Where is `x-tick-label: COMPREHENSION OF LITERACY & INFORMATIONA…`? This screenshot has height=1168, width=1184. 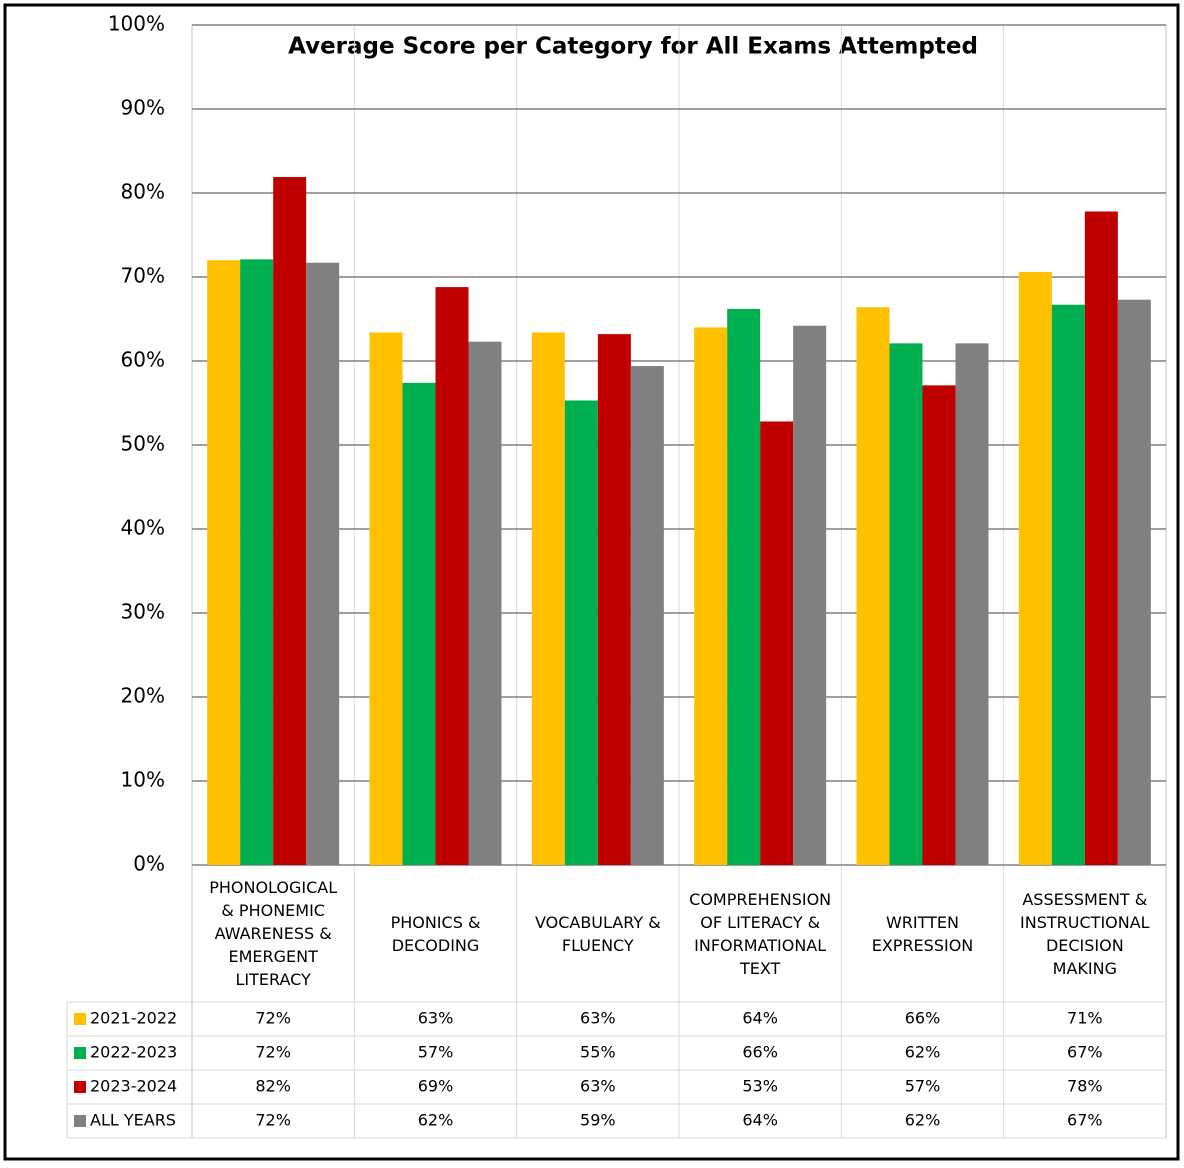 x-tick-label: COMPREHENSION OF LITERACY & INFORMATIONA… is located at coordinates (760, 933).